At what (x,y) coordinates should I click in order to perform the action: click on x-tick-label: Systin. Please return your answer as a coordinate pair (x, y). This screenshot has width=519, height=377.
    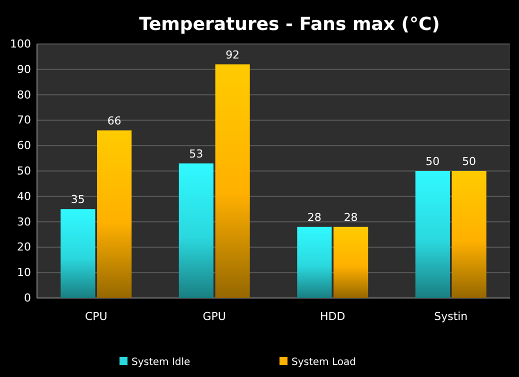
    Looking at the image, I should click on (451, 316).